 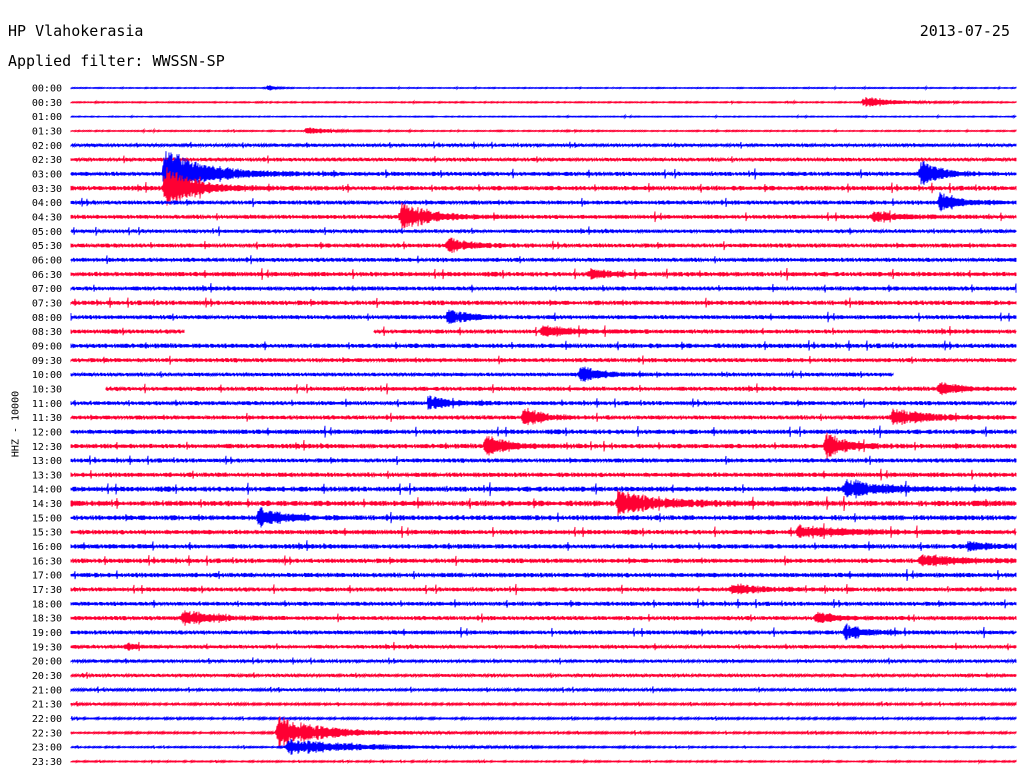 What do you see at coordinates (47, 117) in the screenshot?
I see `tick-label: 01:00` at bounding box center [47, 117].